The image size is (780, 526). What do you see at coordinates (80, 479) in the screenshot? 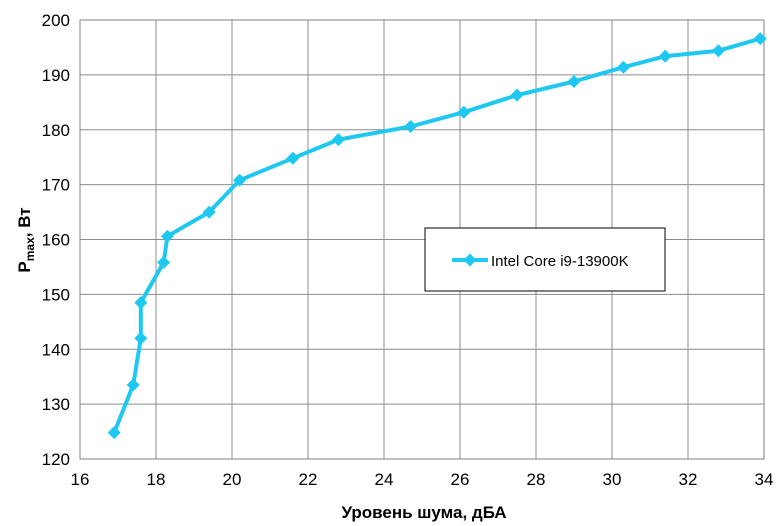
I see `x-tick-label: 16` at bounding box center [80, 479].